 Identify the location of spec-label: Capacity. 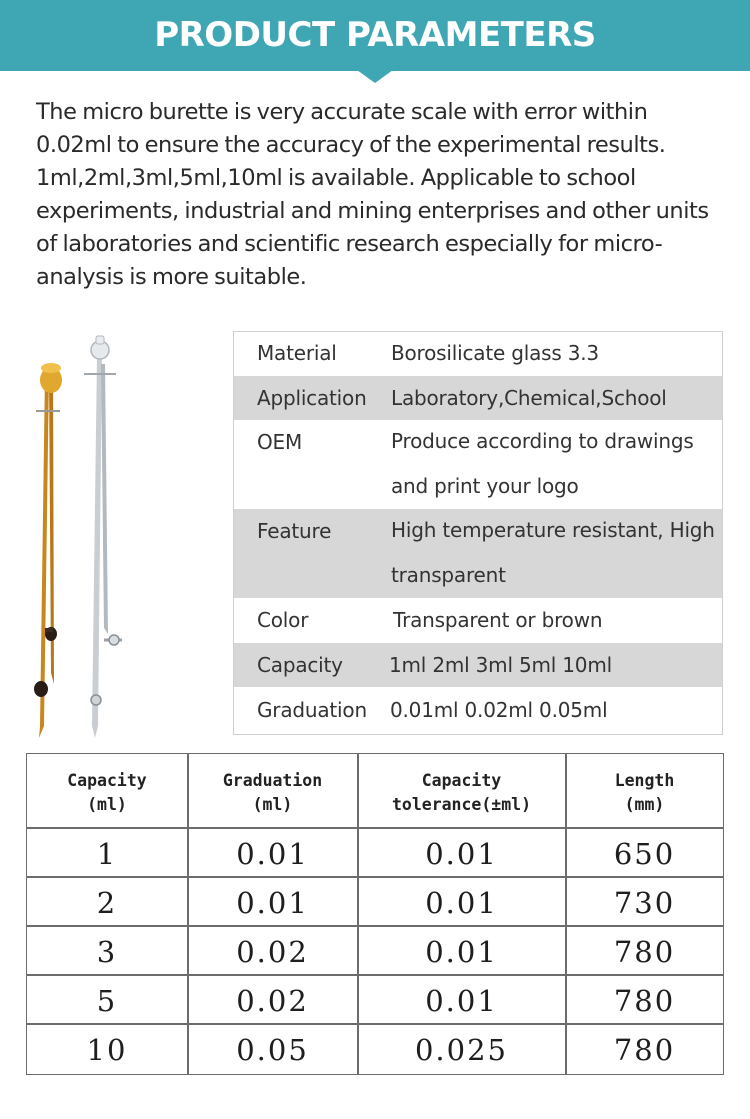
(300, 665).